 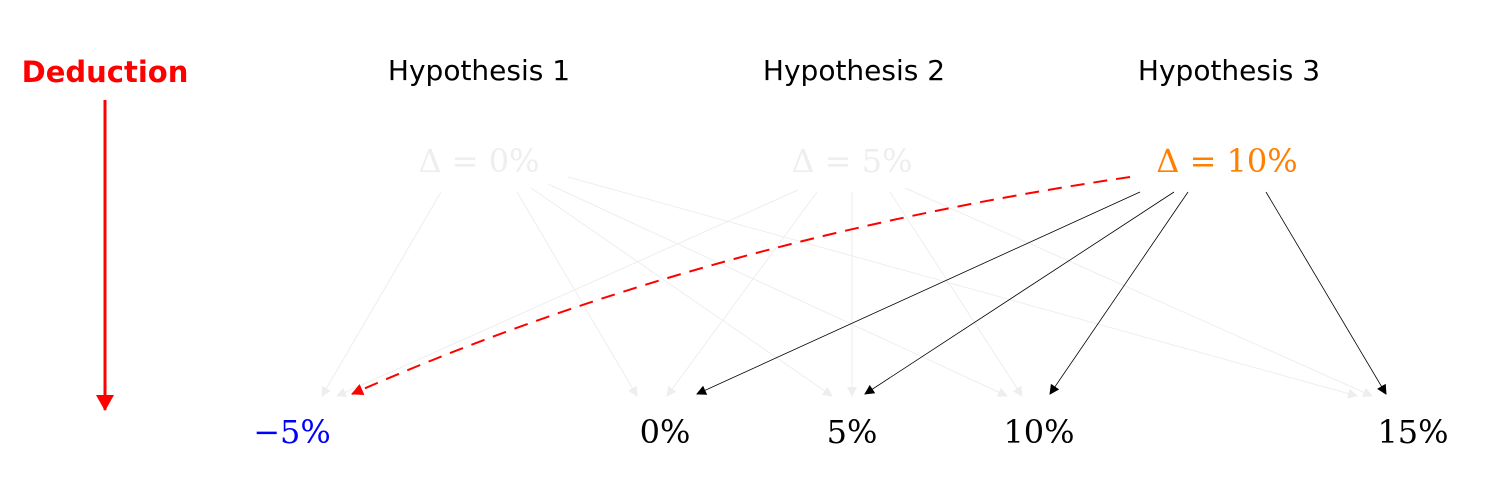 I want to click on edge-h3-o5, so click(x=1326, y=293).